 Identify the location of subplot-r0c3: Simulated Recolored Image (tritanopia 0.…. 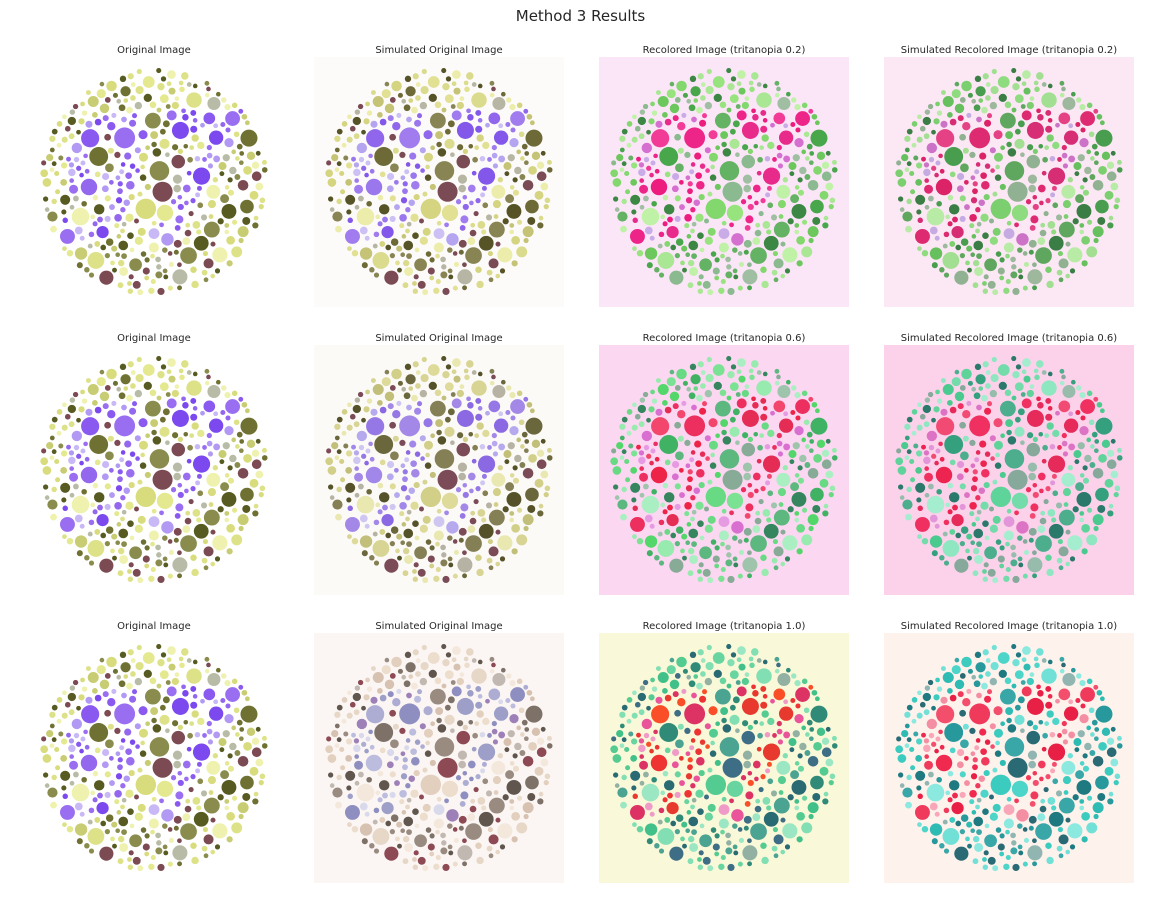
(1009, 169).